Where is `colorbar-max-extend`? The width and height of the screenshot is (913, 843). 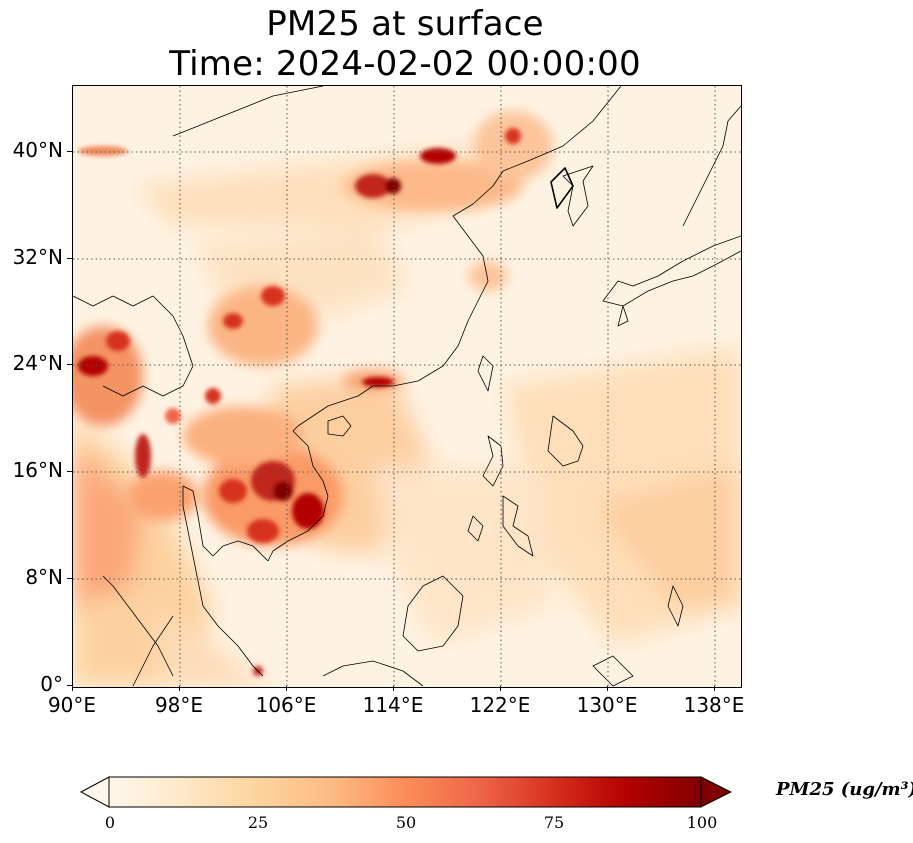 colorbar-max-extend is located at coordinates (716, 792).